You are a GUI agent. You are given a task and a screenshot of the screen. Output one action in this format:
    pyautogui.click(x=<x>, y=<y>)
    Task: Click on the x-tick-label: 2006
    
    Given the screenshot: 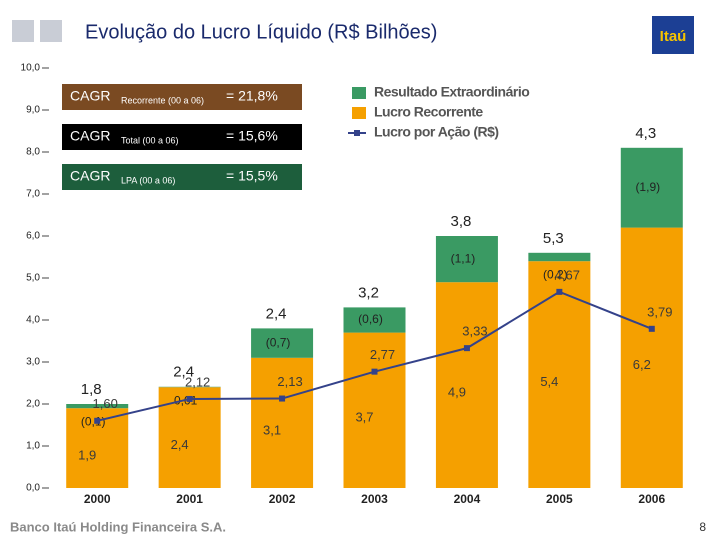 What is the action you would take?
    pyautogui.click(x=651, y=499)
    